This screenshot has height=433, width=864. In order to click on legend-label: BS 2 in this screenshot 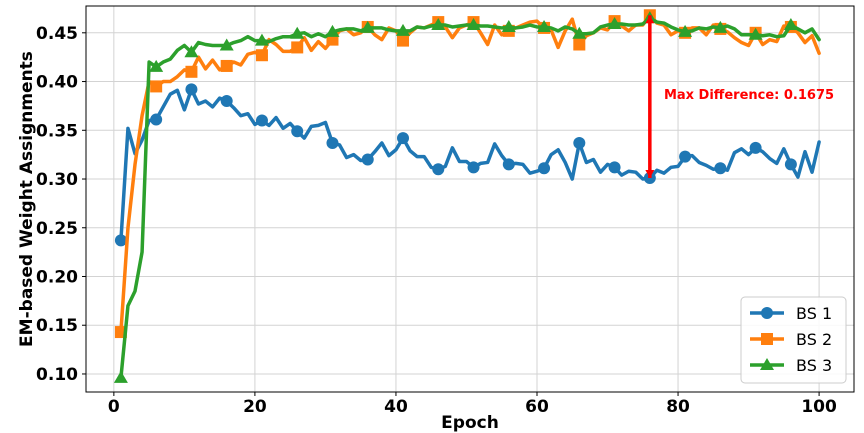, I will do `click(814, 339)`.